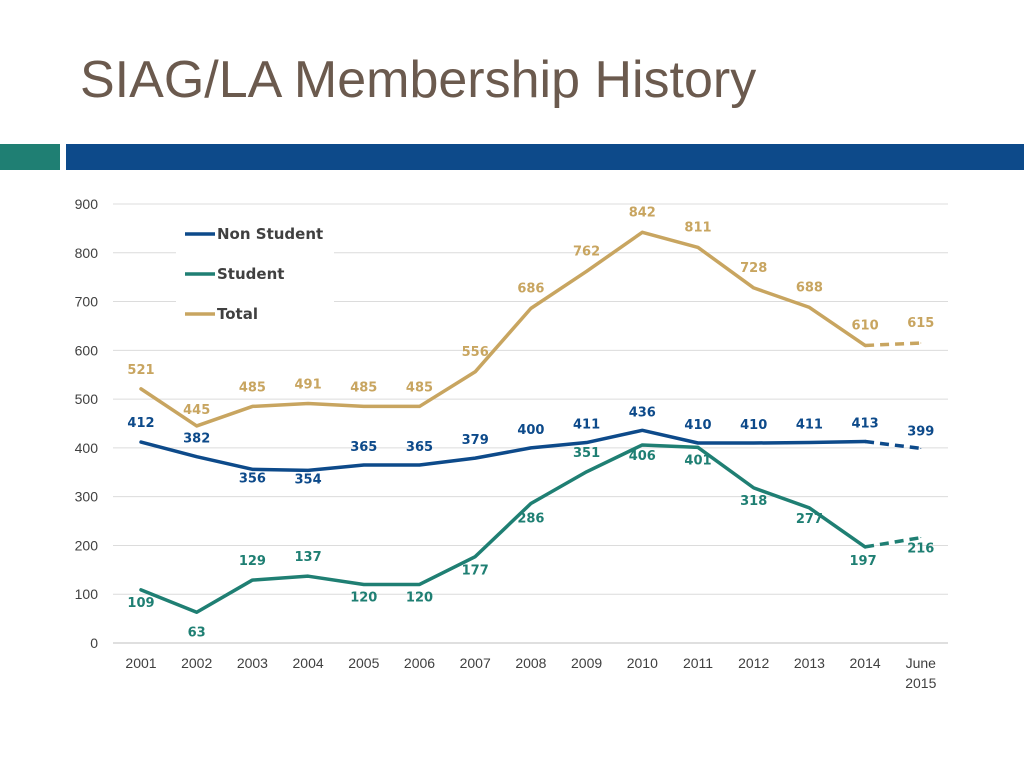 Image resolution: width=1024 pixels, height=768 pixels. What do you see at coordinates (475, 663) in the screenshot?
I see `x-tick-label: 2007` at bounding box center [475, 663].